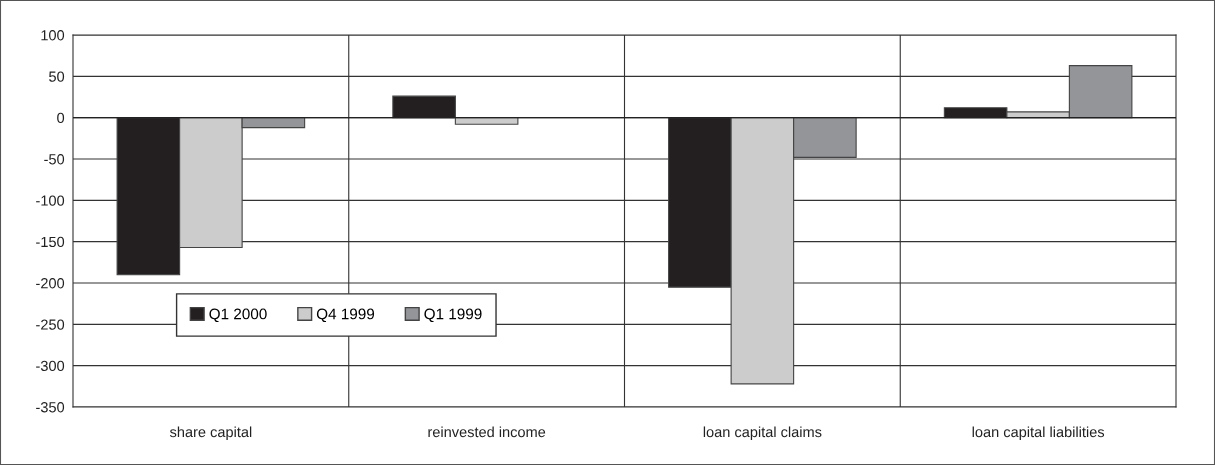 This screenshot has width=1215, height=465. Describe the element at coordinates (50, 200) in the screenshot. I see `y-tick-label: -100` at that location.